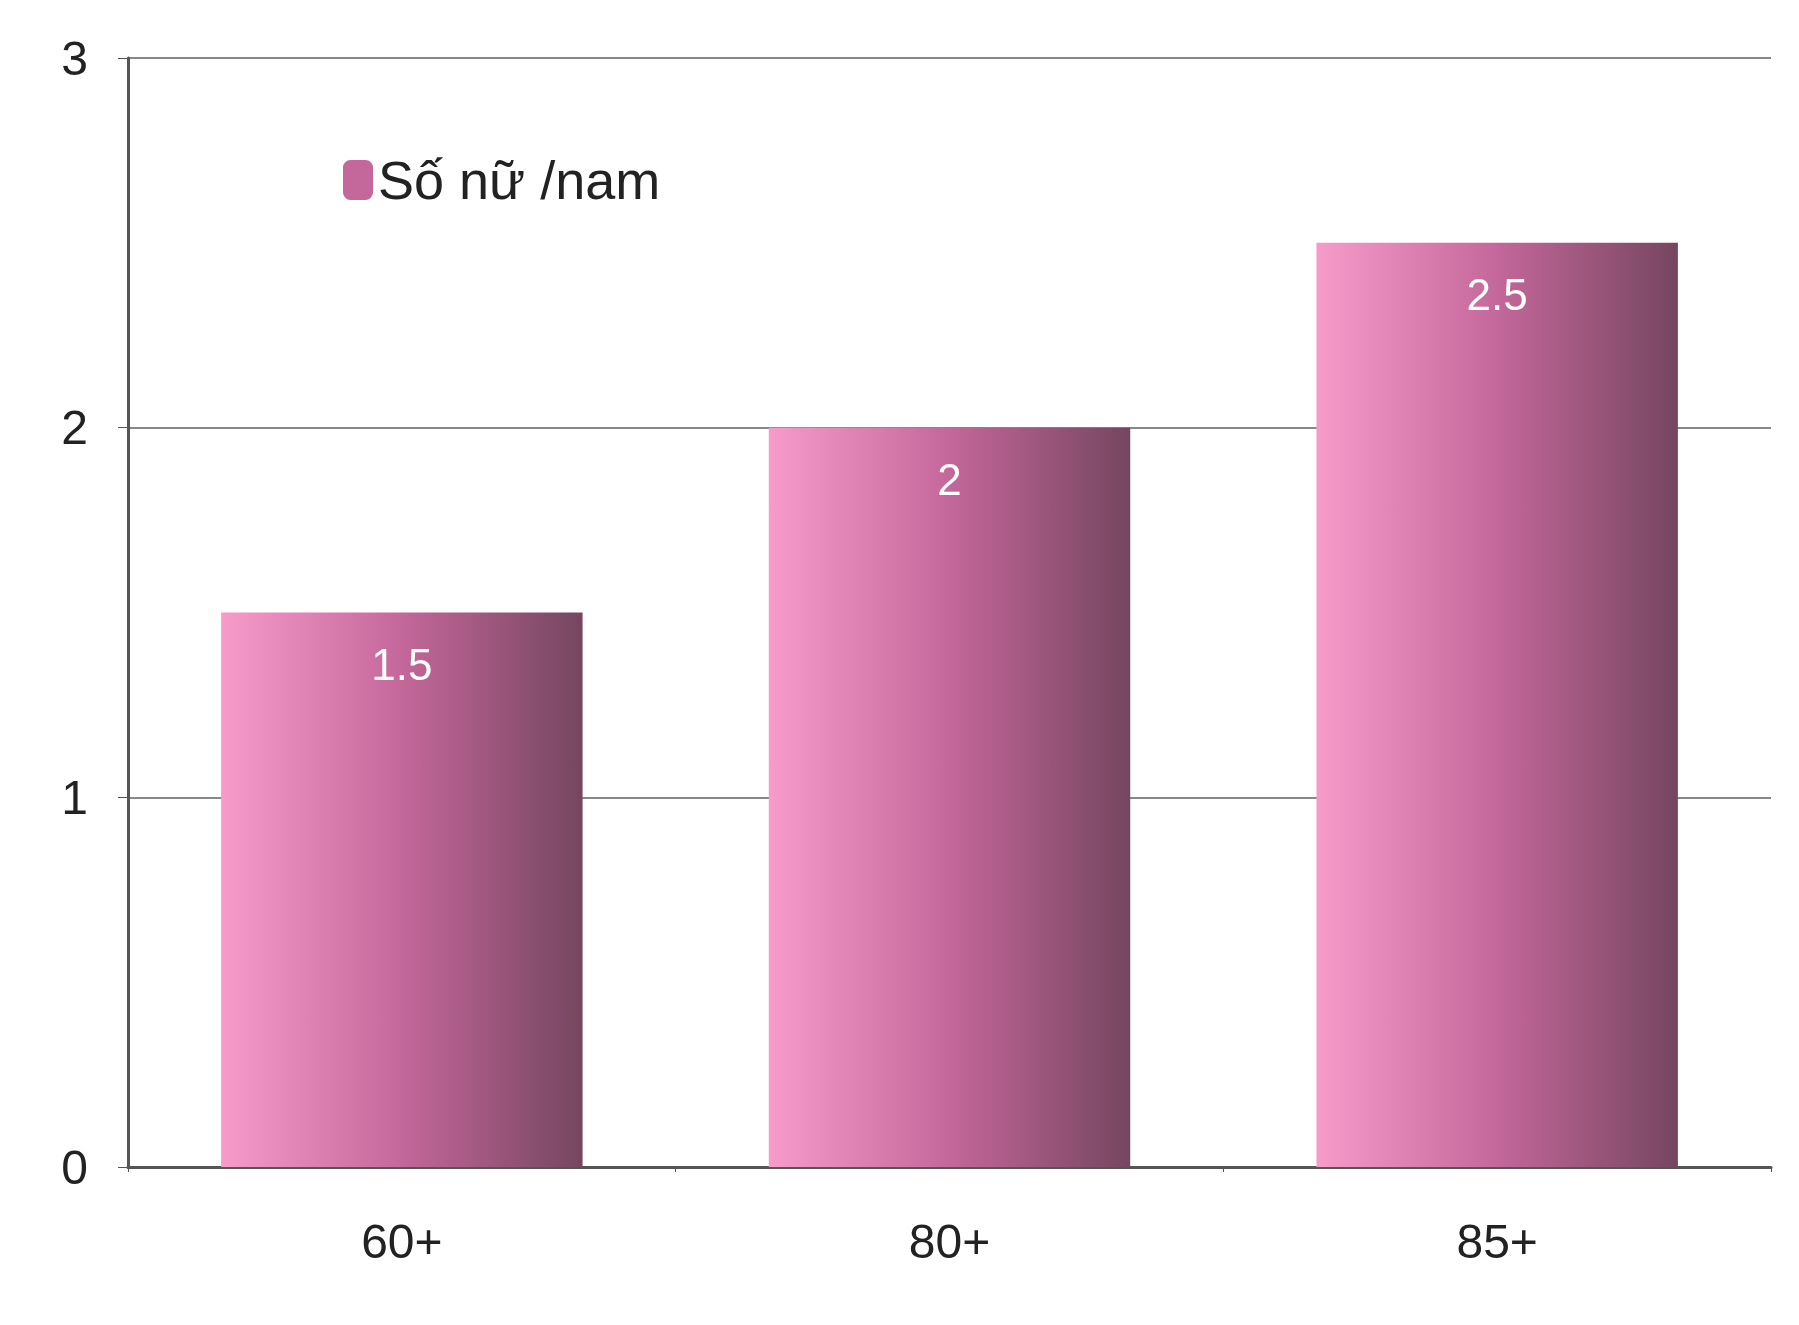  I want to click on x-tick-label: 60+, so click(402, 1241).